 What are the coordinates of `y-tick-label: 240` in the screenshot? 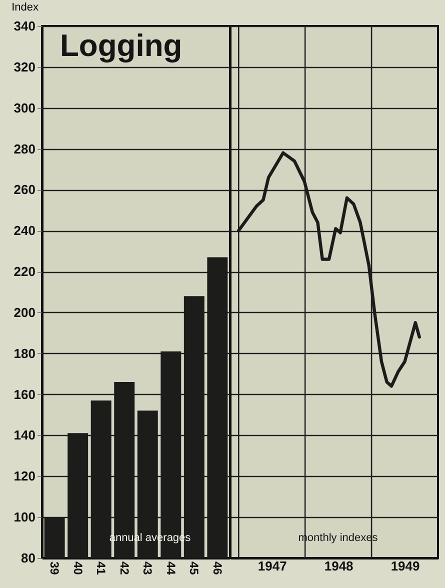 It's located at (25, 230).